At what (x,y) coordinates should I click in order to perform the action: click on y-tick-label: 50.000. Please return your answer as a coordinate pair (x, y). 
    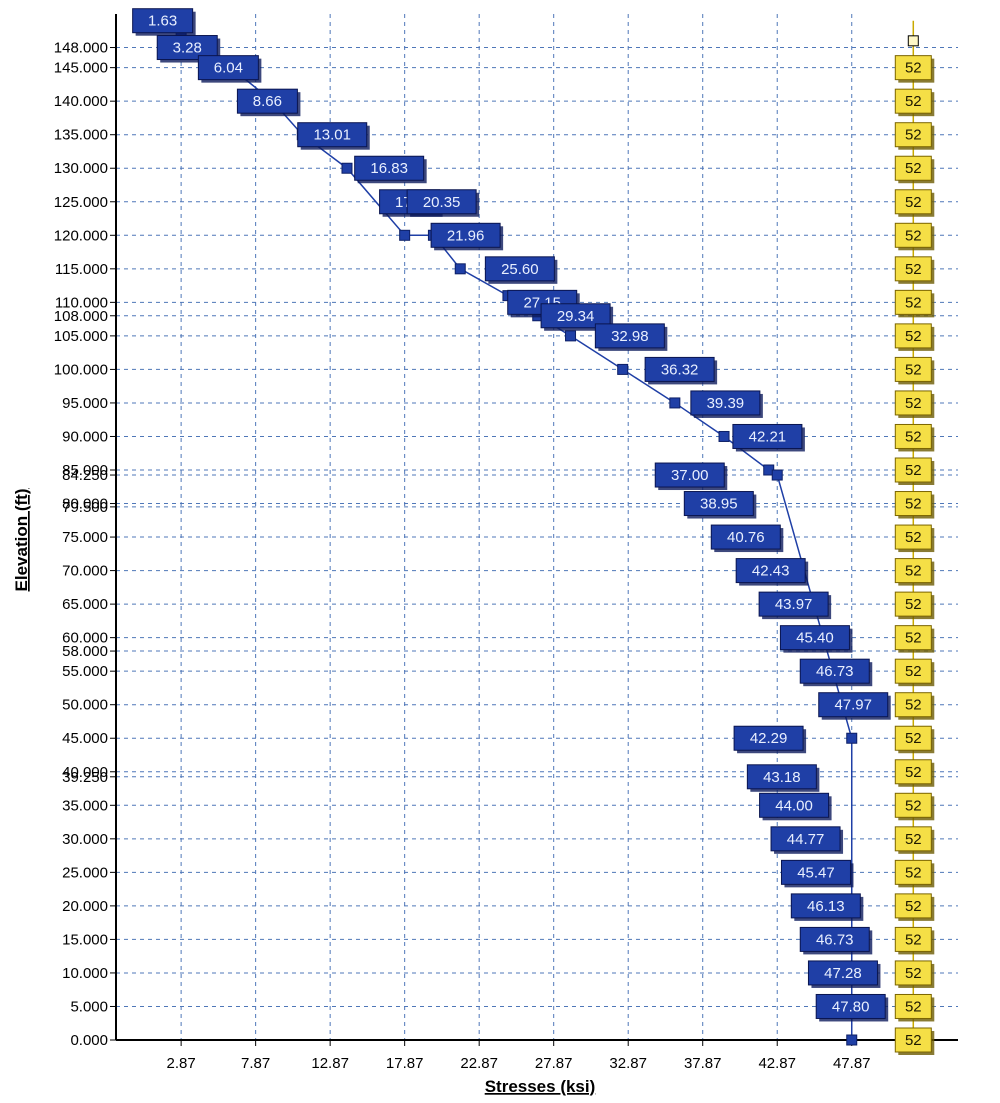
    Looking at the image, I should click on (85, 705).